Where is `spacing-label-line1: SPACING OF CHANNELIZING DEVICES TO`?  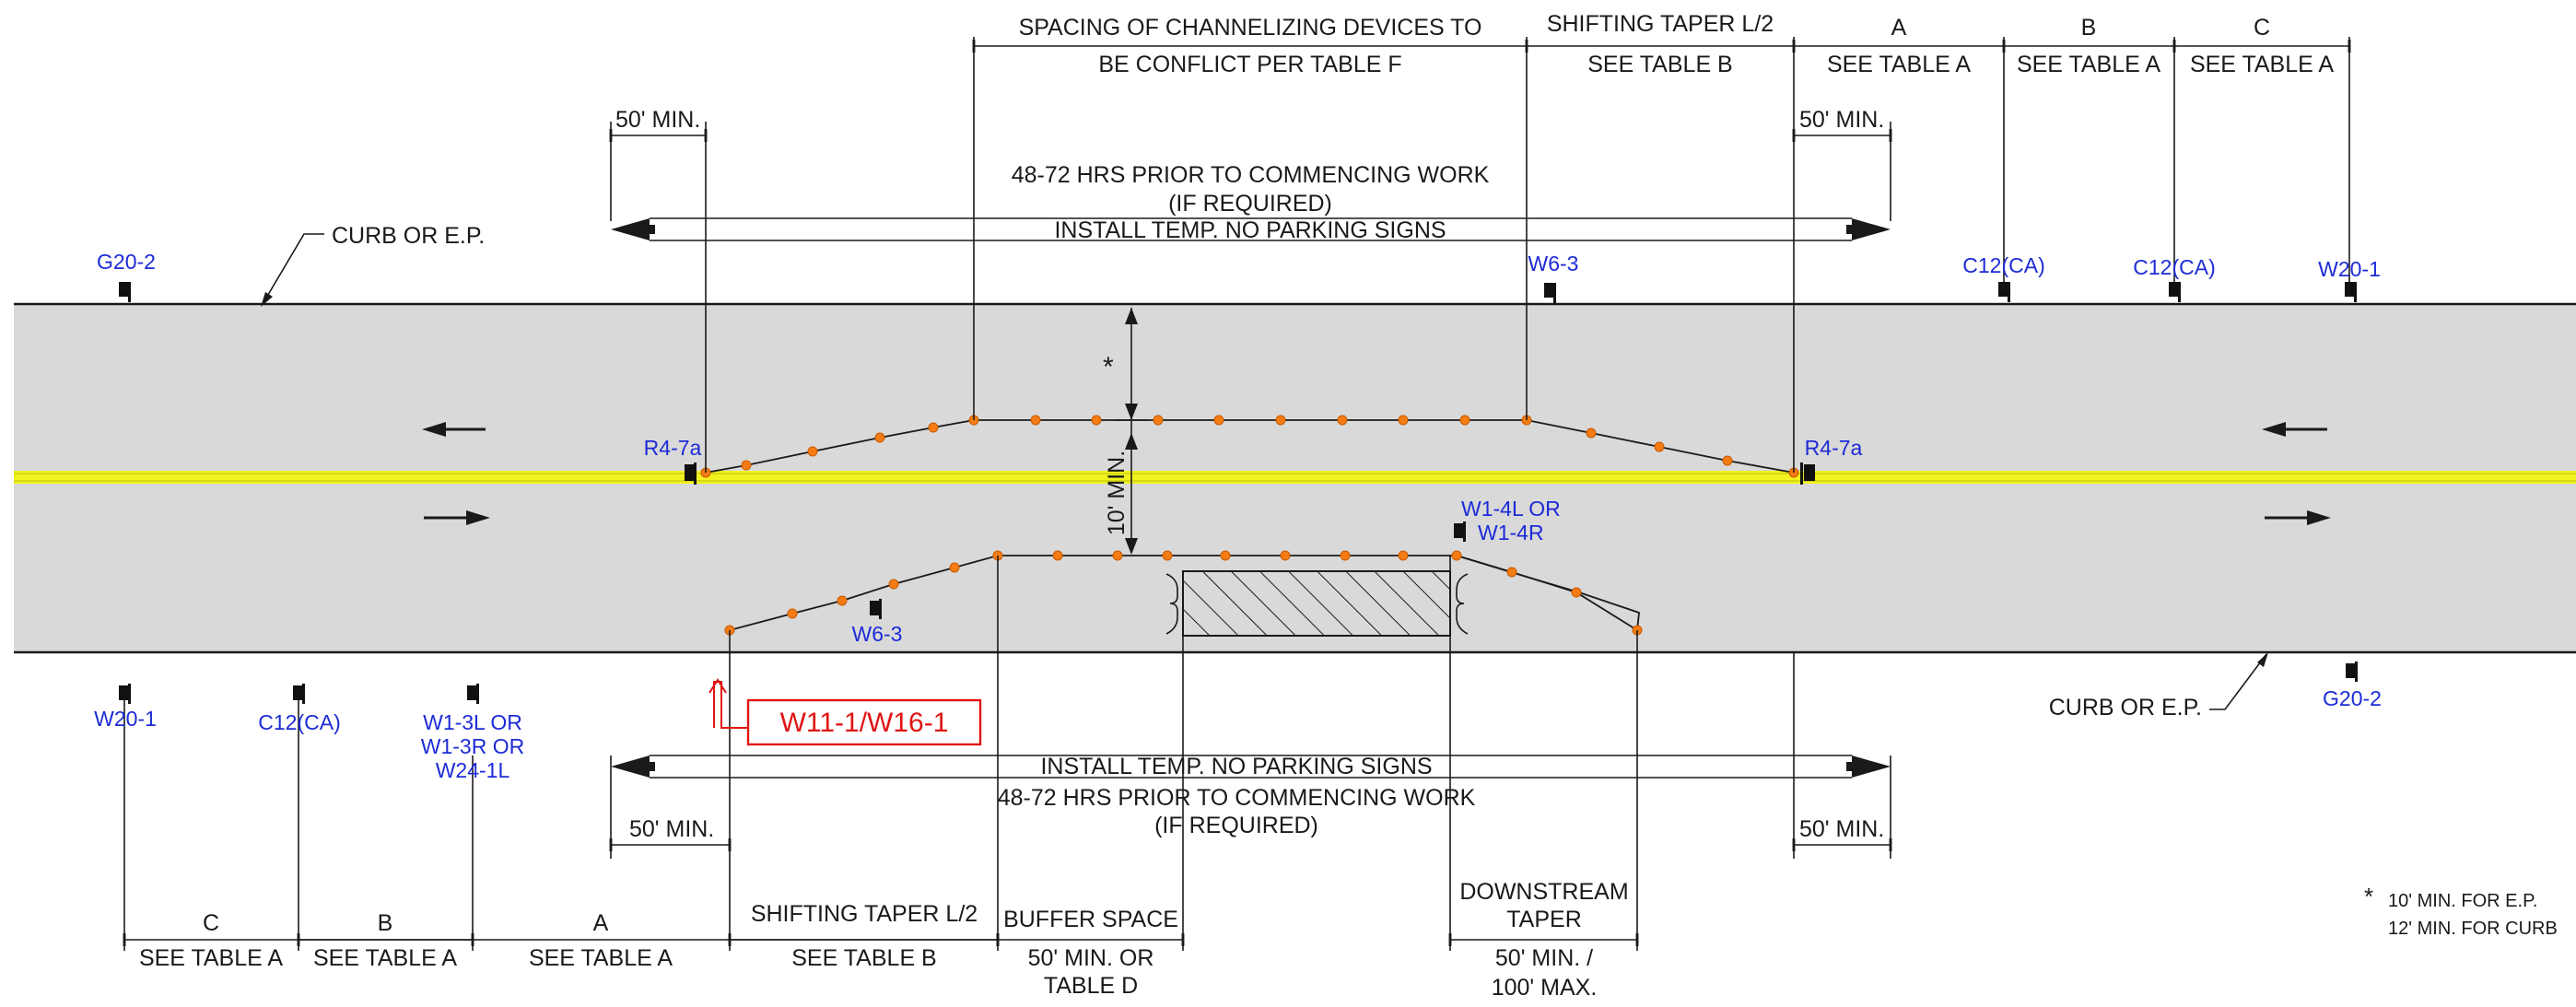 spacing-label-line1: SPACING OF CHANNELIZING DEVICES TO is located at coordinates (1250, 28).